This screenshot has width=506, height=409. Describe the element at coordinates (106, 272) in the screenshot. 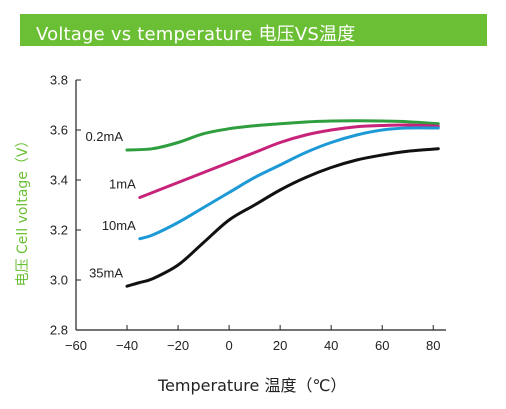

I see `series-label-35ma: 35mA` at that location.